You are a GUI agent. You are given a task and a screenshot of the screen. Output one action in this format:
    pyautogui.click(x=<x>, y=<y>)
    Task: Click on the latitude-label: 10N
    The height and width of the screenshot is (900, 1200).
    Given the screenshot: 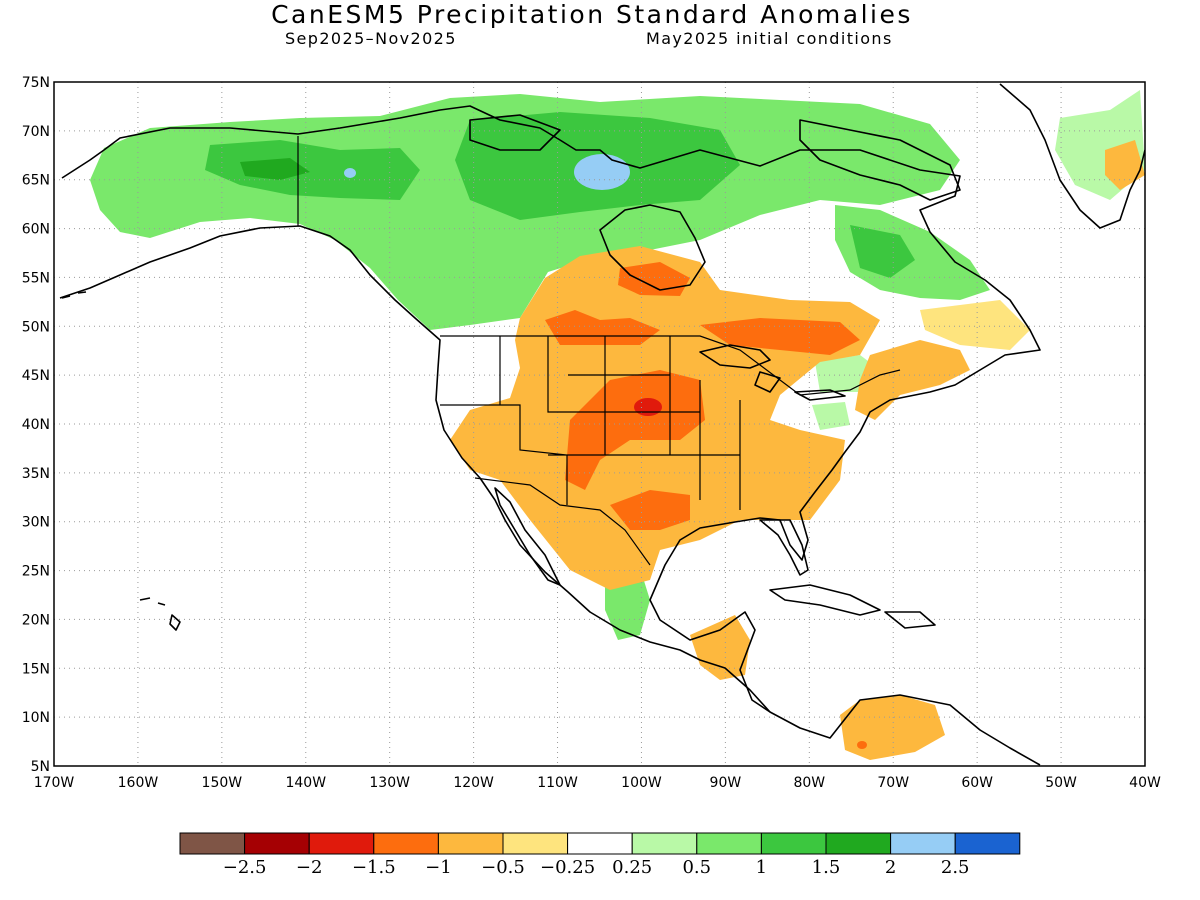 What is the action you would take?
    pyautogui.click(x=36, y=718)
    